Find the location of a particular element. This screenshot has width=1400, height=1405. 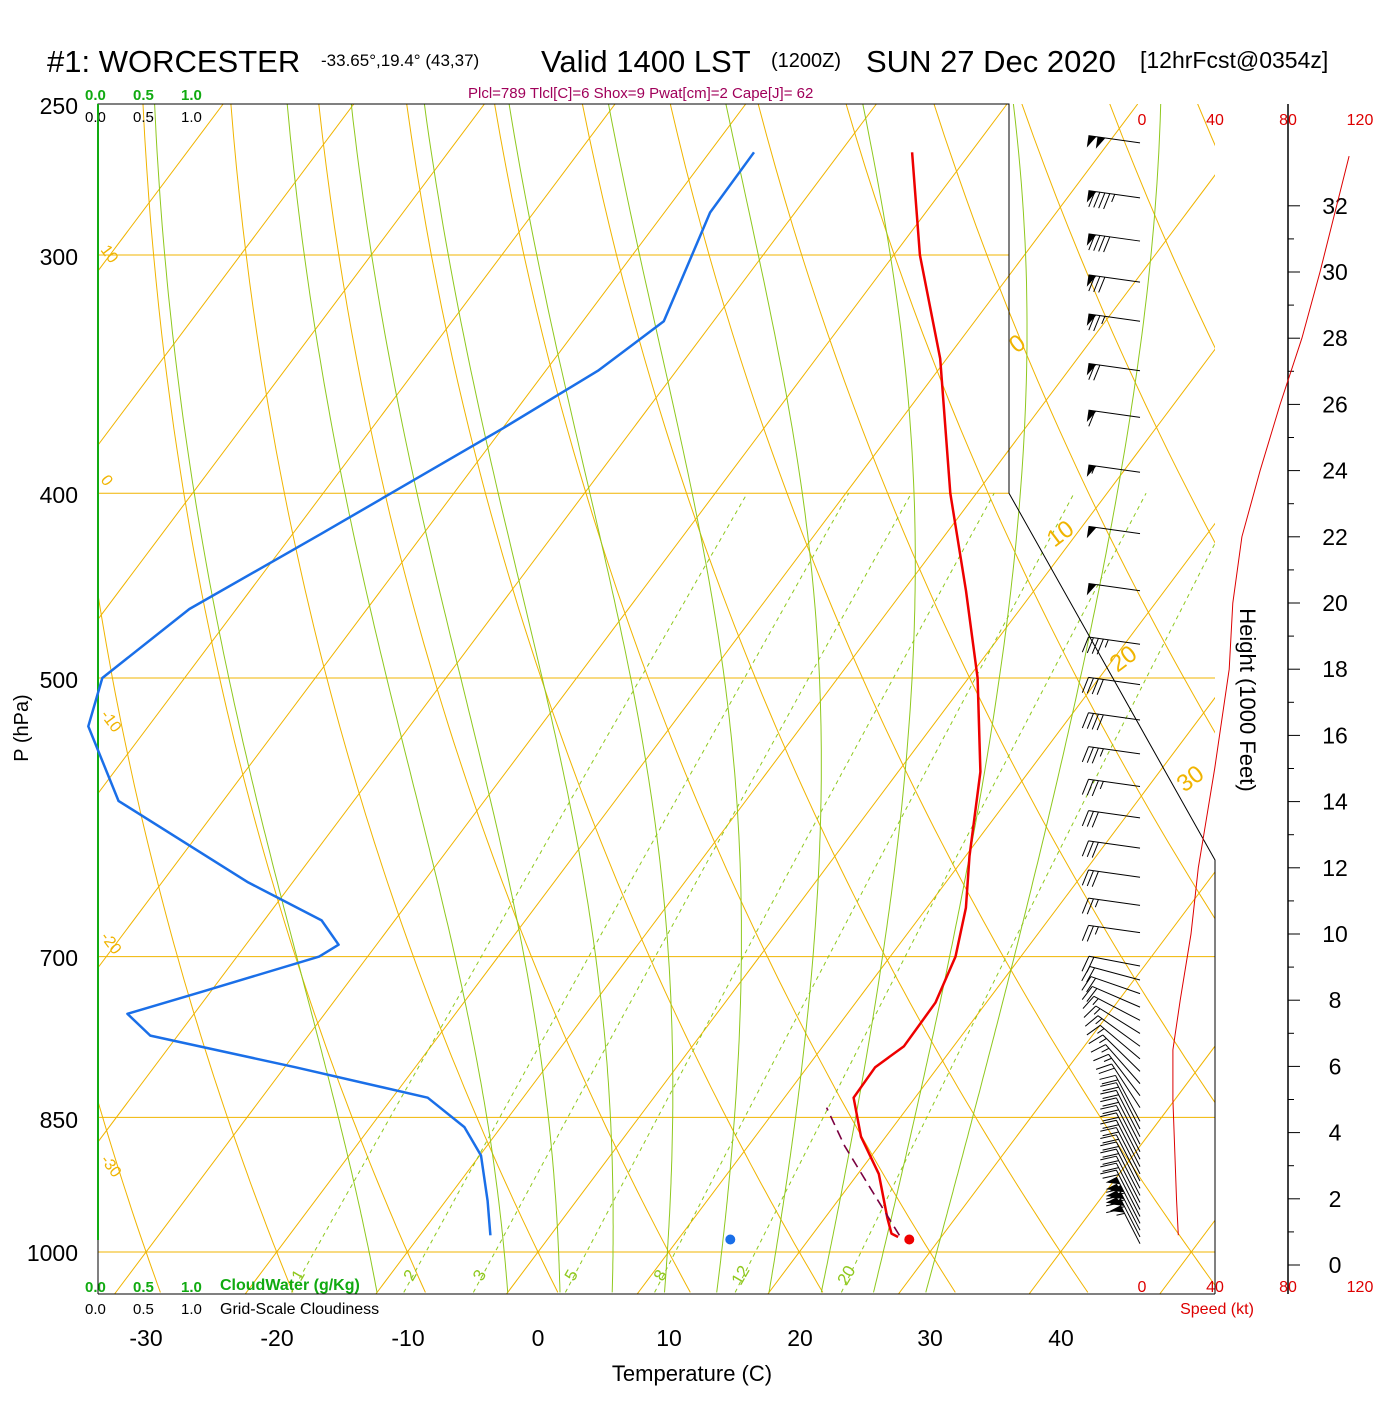

p-tick-label: 700 is located at coordinates (59, 958).